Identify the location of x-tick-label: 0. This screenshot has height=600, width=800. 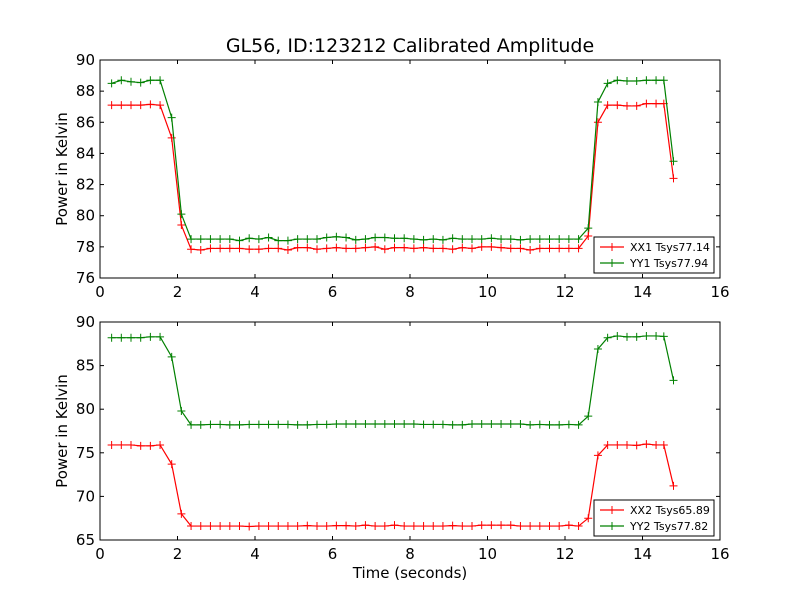
(100, 292).